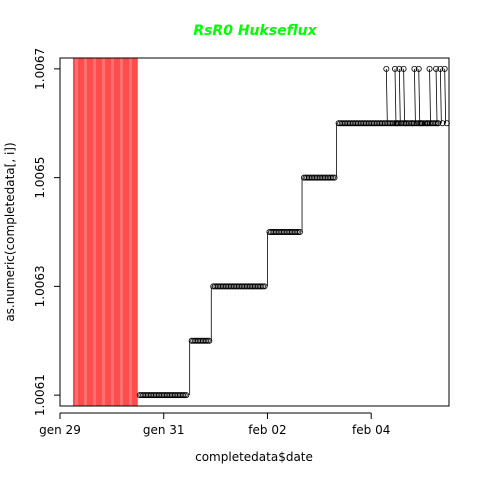 The width and height of the screenshot is (480, 480). I want to click on x-tick-label: gen 31, so click(164, 430).